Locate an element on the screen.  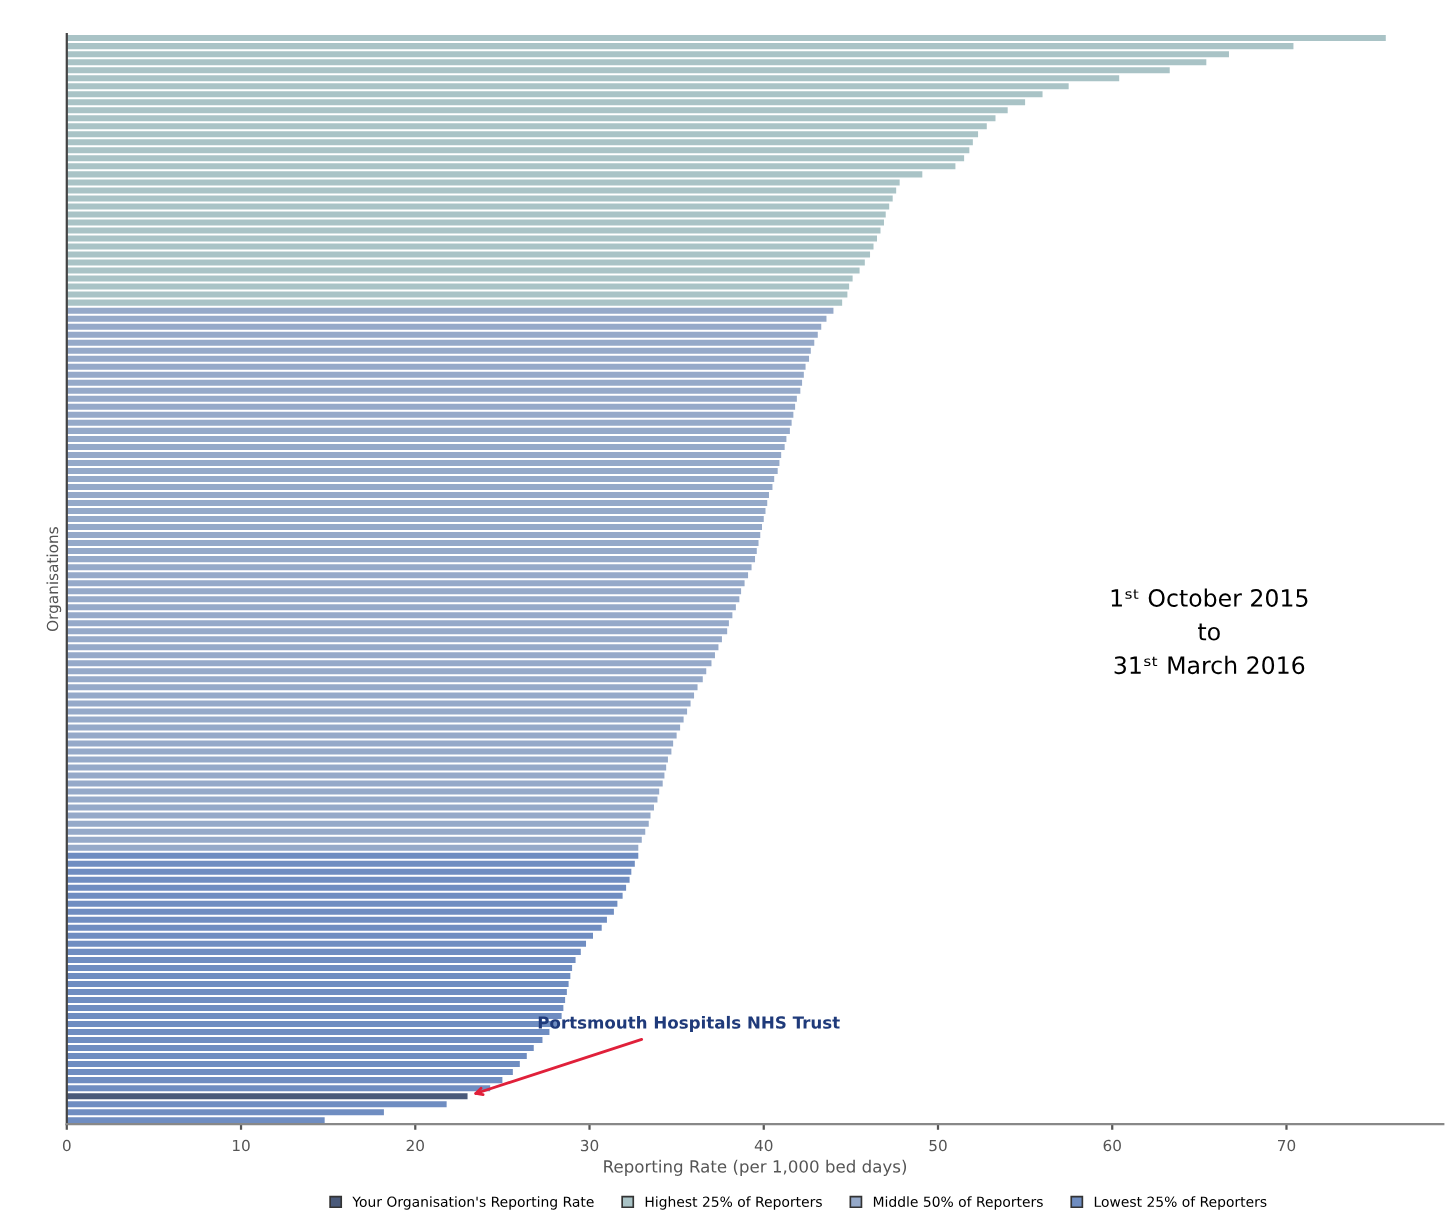
annotation: Portsmouth Hospitals NHS Trust is located at coordinates (689, 1024).